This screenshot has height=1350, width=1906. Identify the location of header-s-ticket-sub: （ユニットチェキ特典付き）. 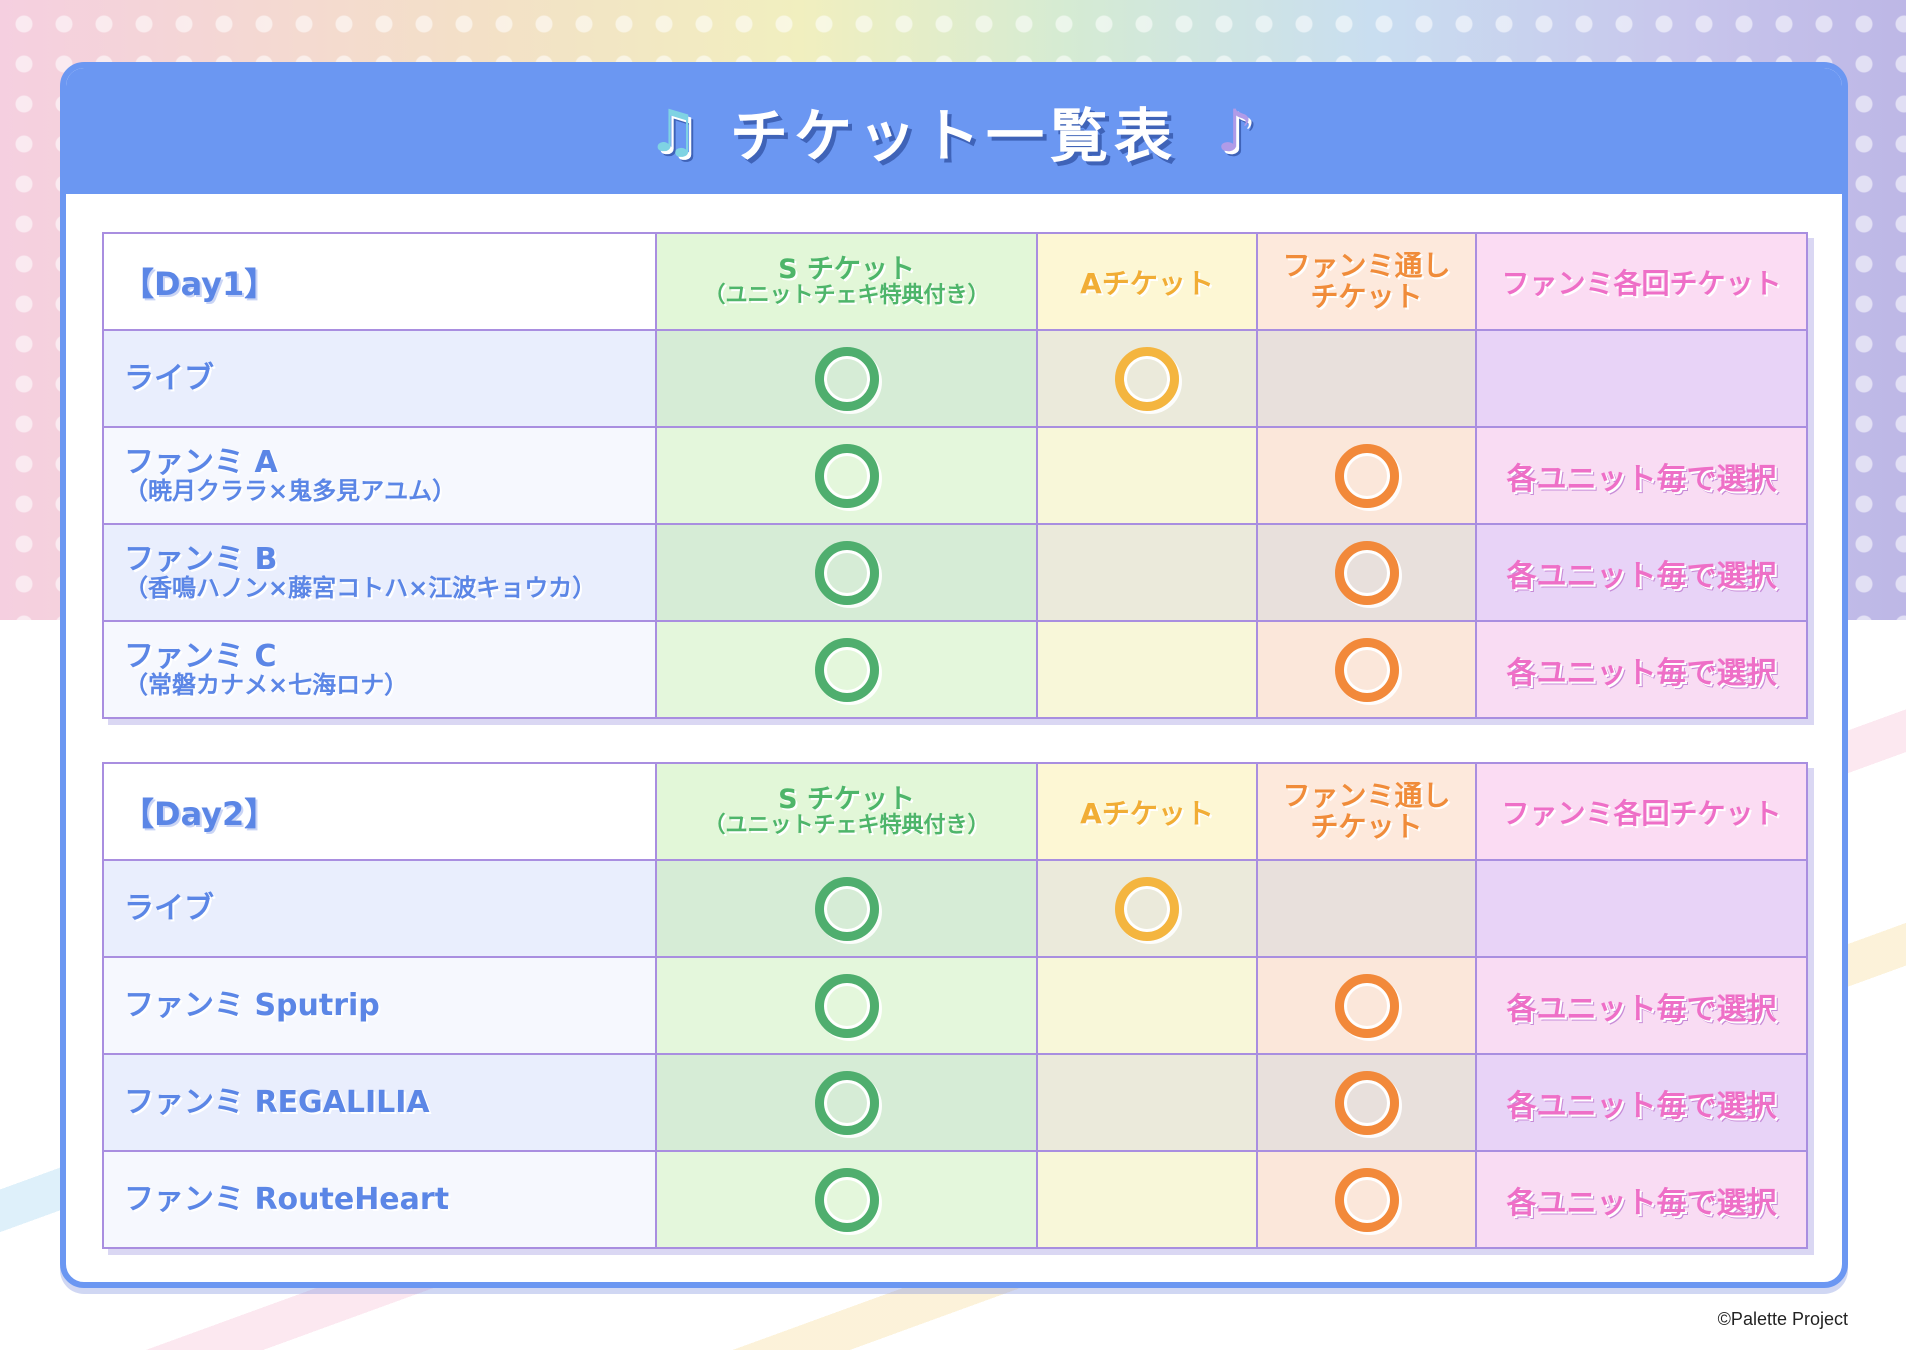
(846, 296).